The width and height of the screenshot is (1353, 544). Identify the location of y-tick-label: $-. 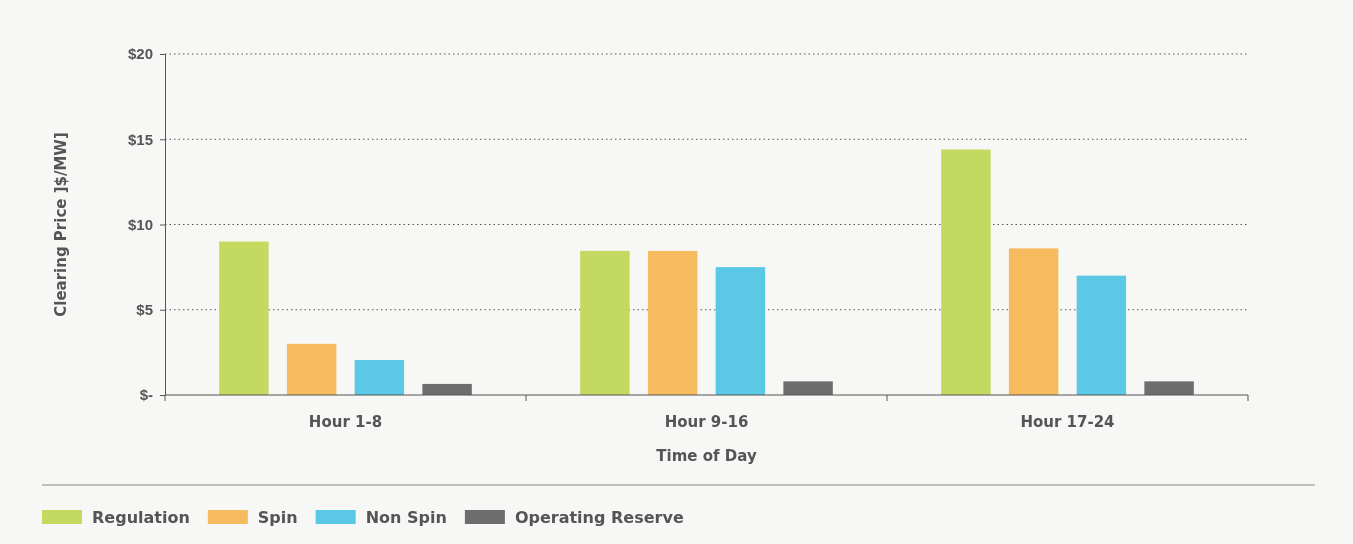
(146, 395).